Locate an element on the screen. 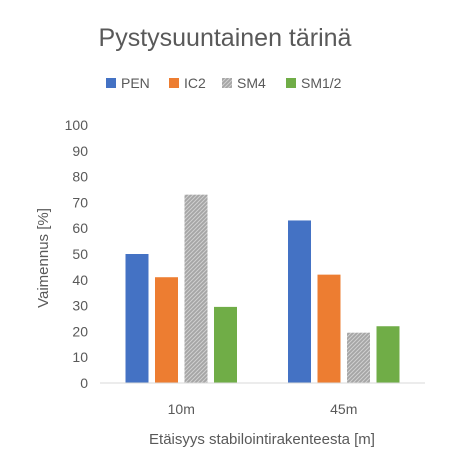  y-tick-label: 70 is located at coordinates (80, 202).